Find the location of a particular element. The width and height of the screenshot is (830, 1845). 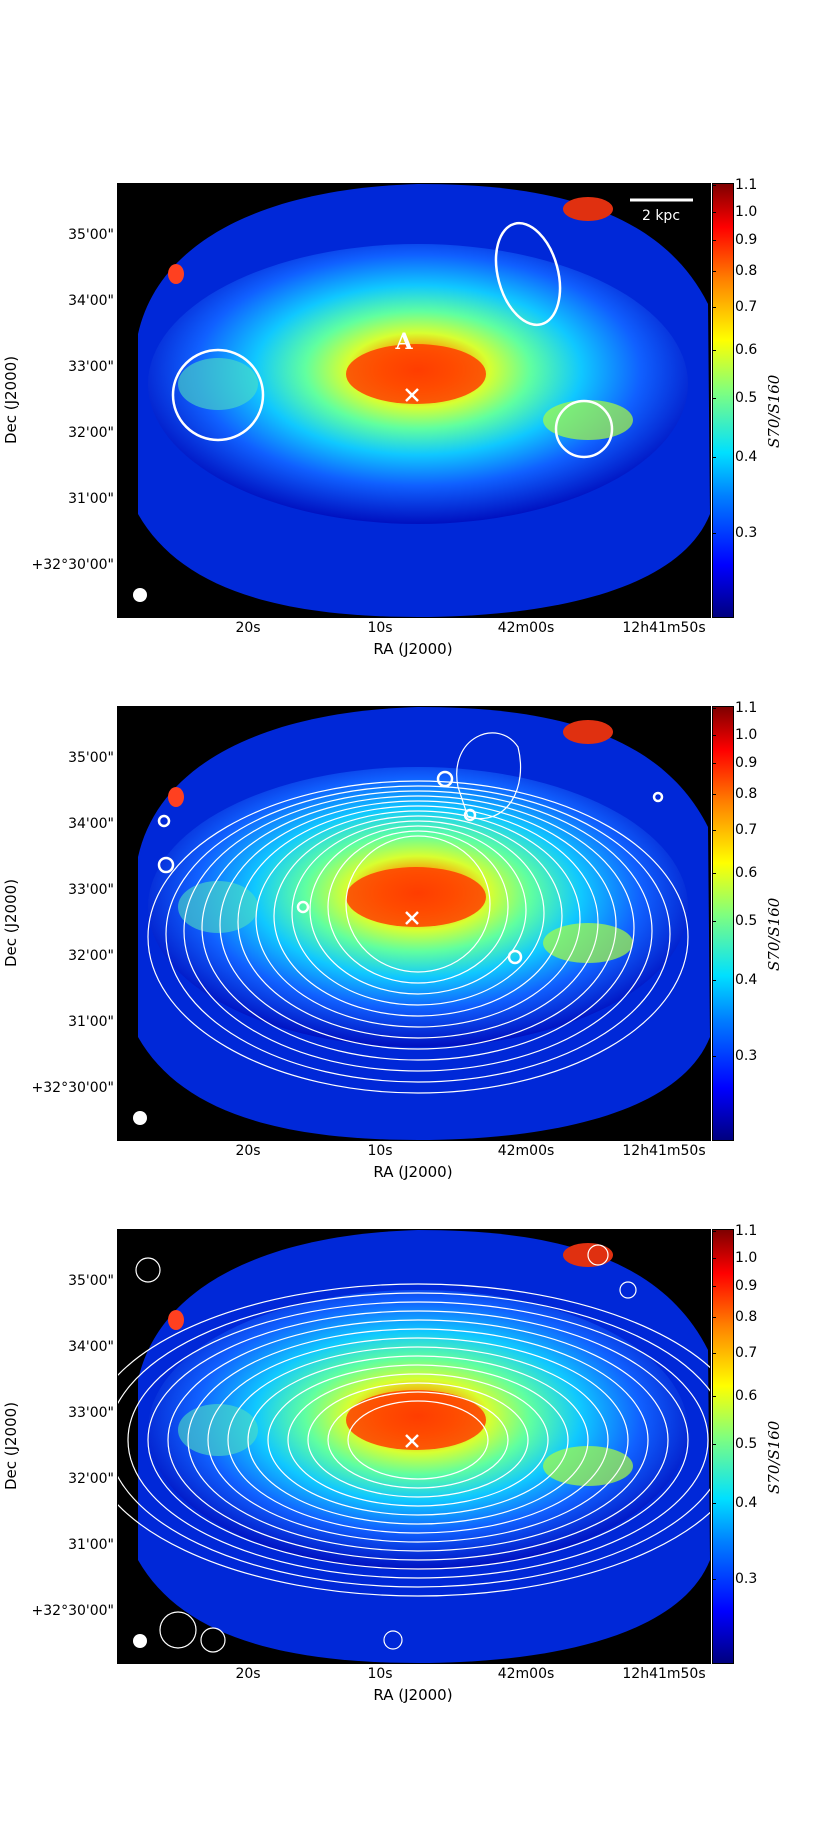

y-tick-label: +32°30'00" is located at coordinates (72, 1088).